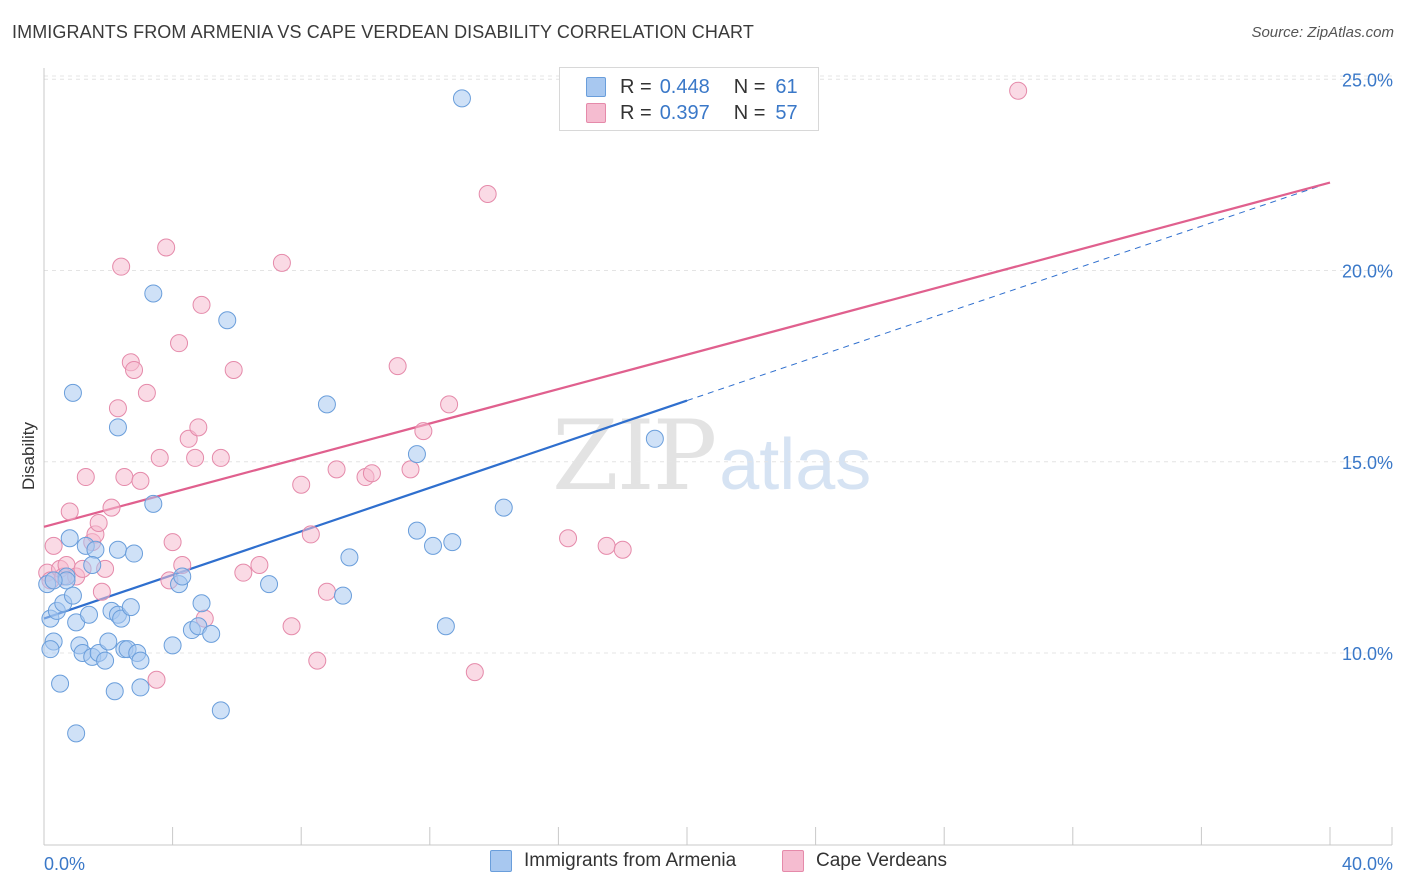 The width and height of the screenshot is (1406, 892). Describe the element at coordinates (881, 860) in the screenshot. I see `bottom-legend-label: Cape Verdeans` at that location.